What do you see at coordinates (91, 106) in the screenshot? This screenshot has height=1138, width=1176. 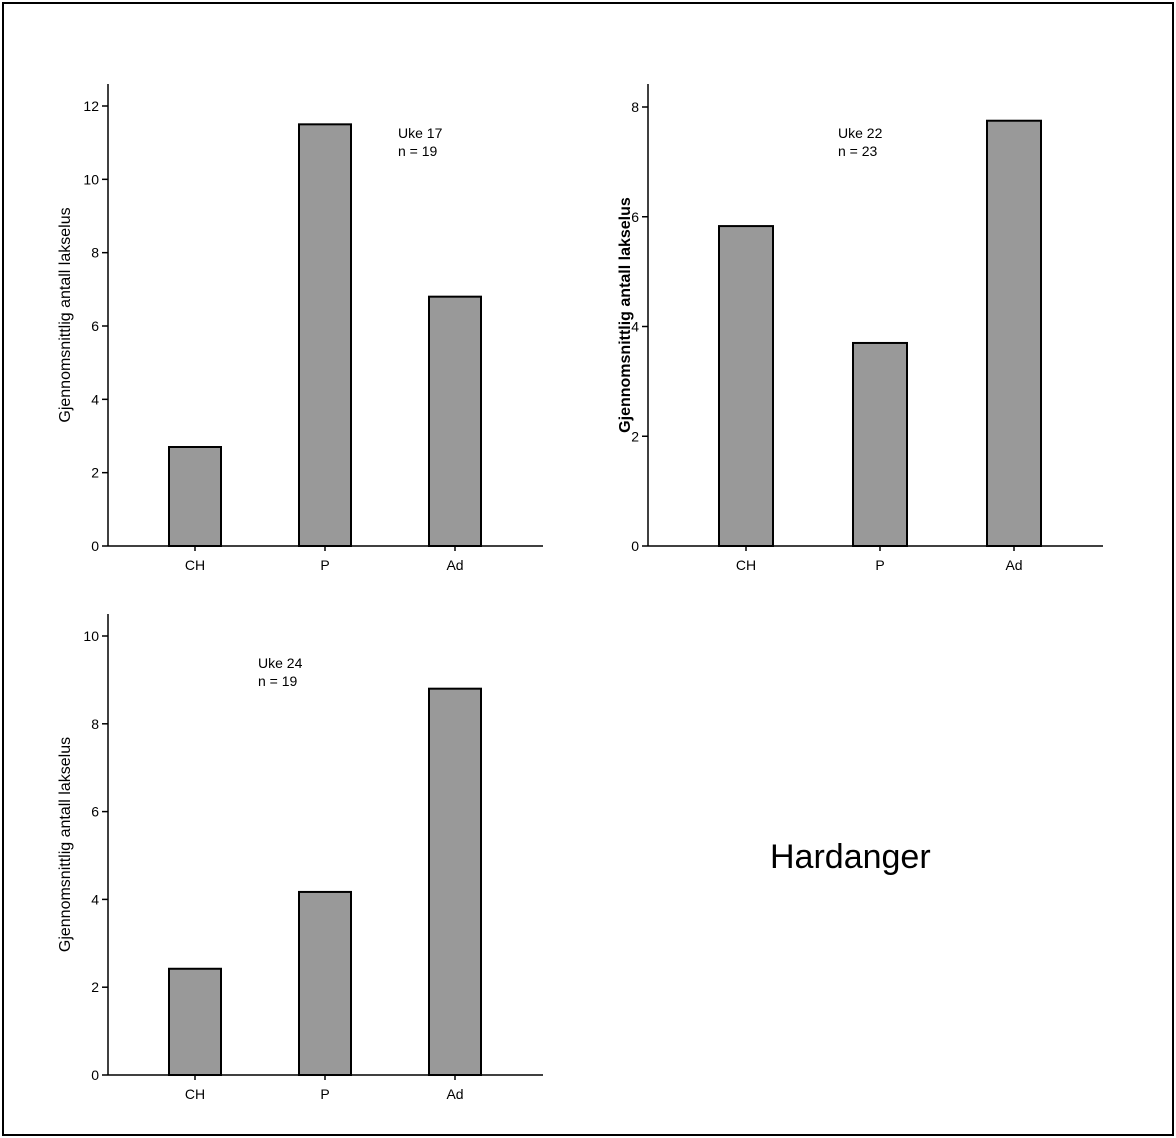 I see `y-tick-label: 12` at bounding box center [91, 106].